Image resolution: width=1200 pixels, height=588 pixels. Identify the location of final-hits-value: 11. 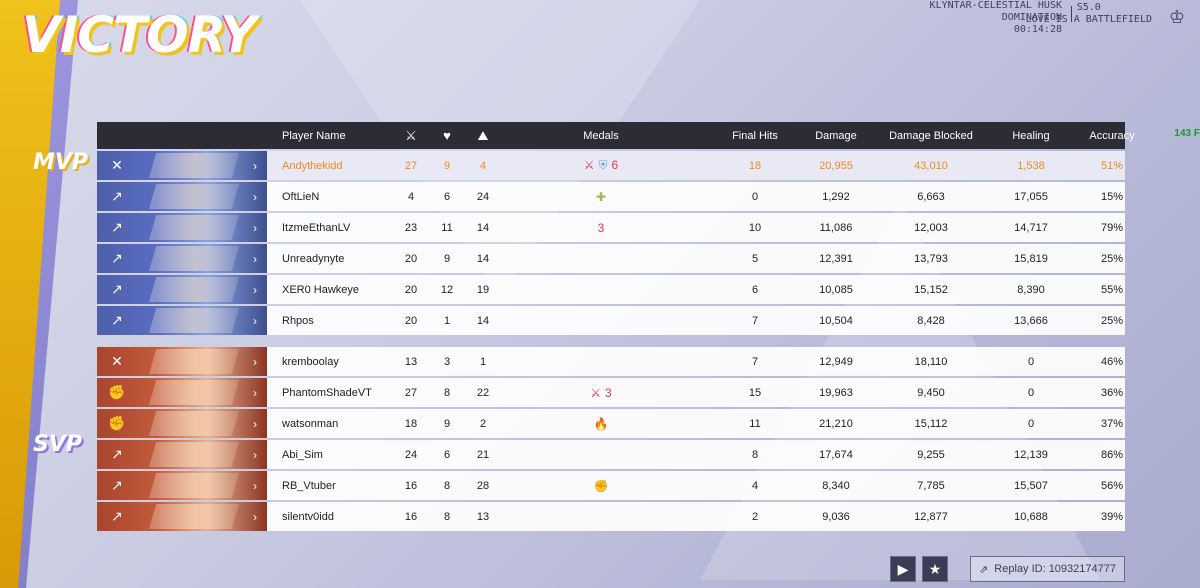
(755, 423).